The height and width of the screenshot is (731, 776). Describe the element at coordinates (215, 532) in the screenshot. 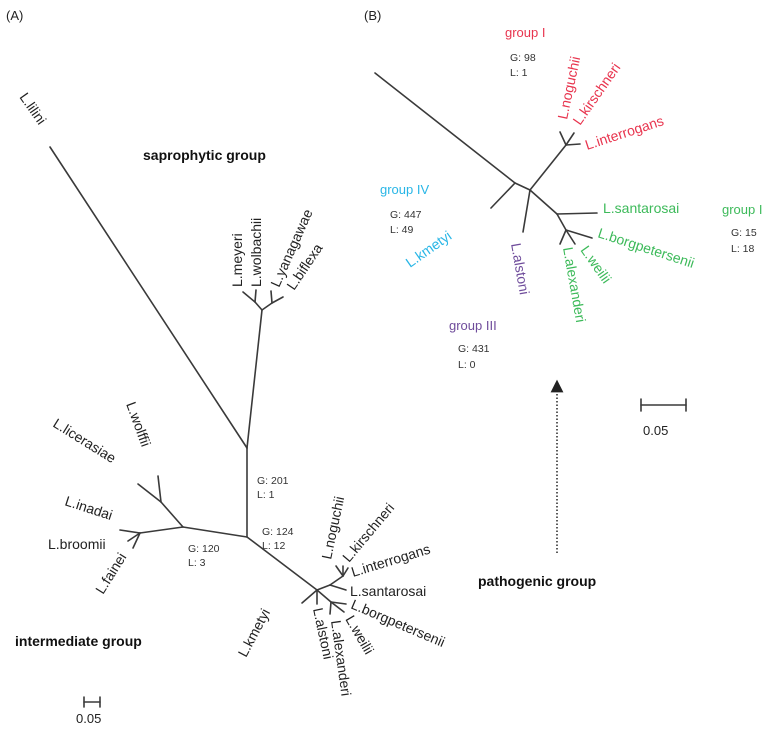

I see `branch-intermediate` at that location.